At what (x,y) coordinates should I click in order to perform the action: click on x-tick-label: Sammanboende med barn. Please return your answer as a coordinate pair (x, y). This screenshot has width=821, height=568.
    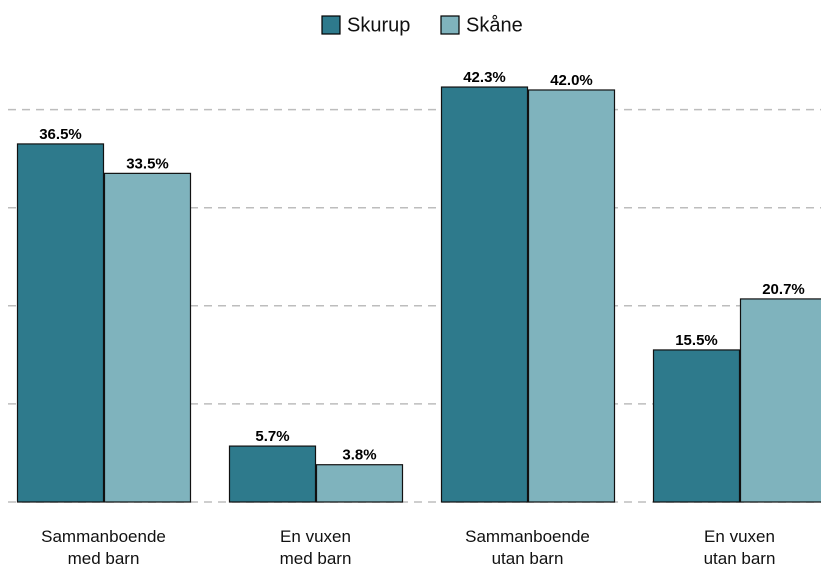
    Looking at the image, I should click on (103, 547).